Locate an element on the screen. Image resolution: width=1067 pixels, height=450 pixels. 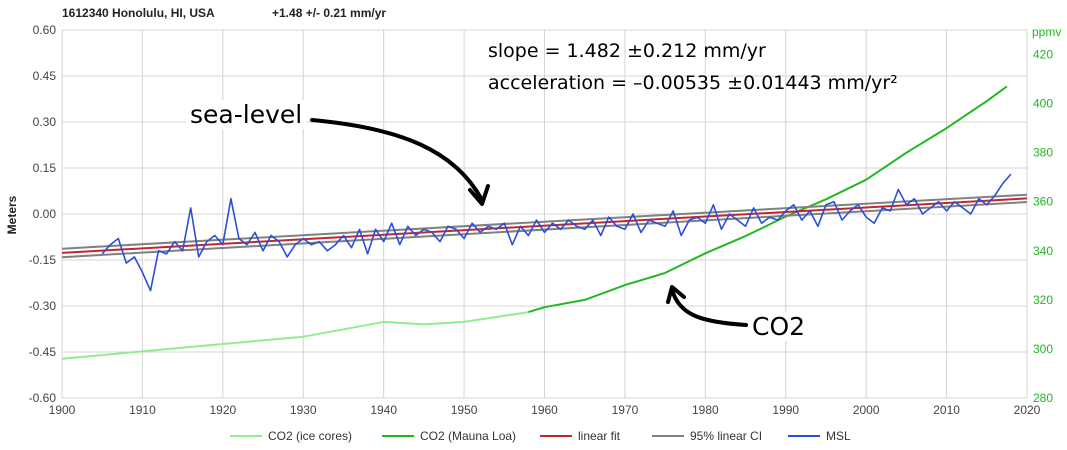
co2-callout: CO2 is located at coordinates (779, 326).